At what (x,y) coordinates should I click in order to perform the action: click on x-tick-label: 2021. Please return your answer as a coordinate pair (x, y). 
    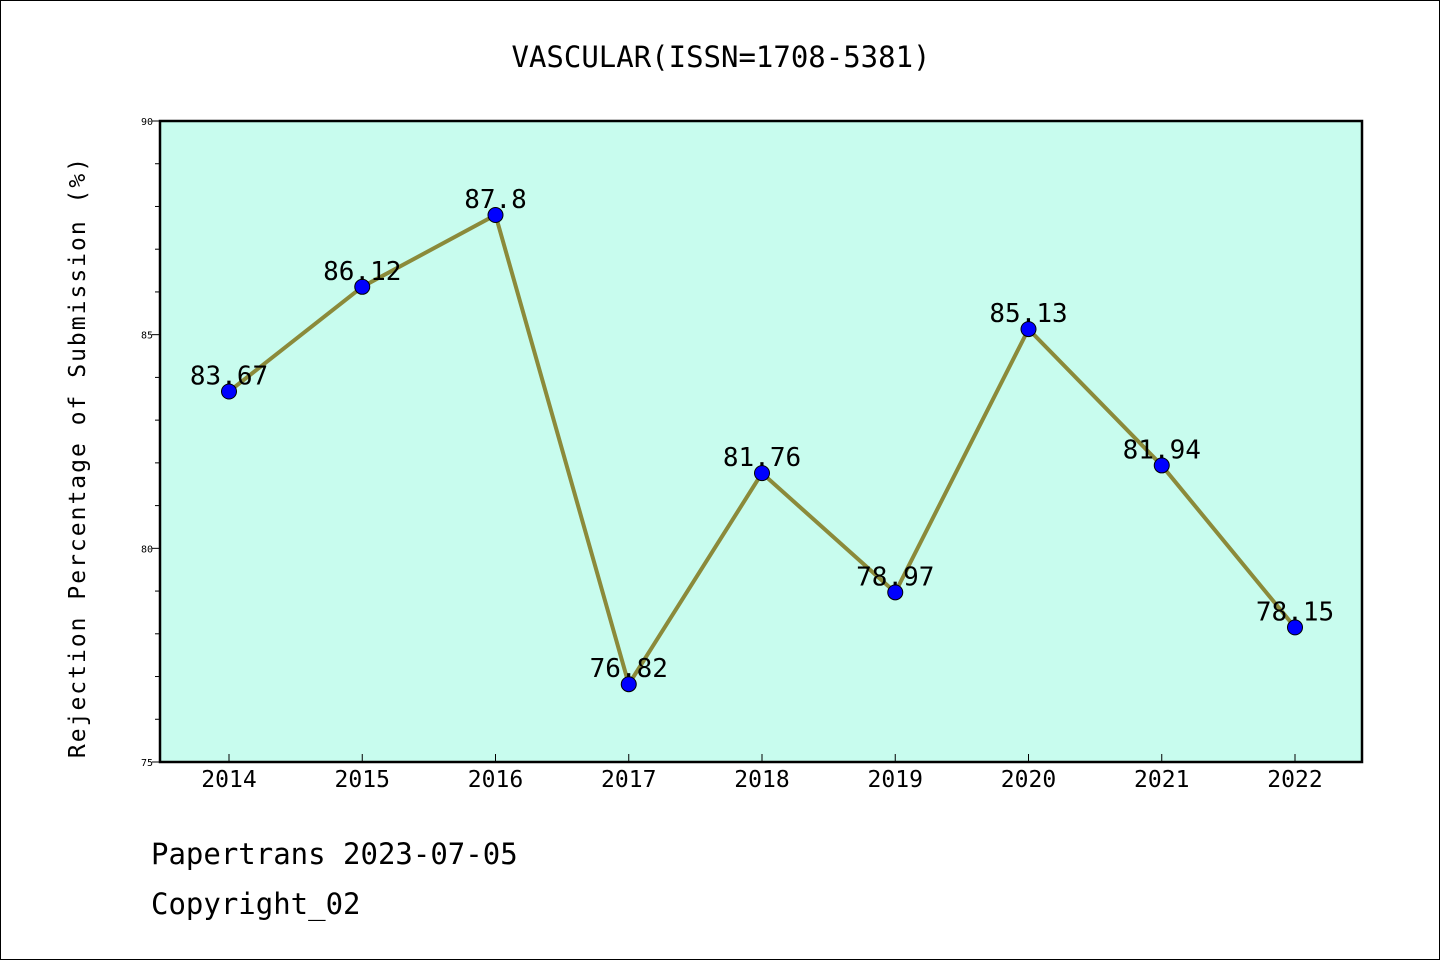
    Looking at the image, I should click on (1161, 780).